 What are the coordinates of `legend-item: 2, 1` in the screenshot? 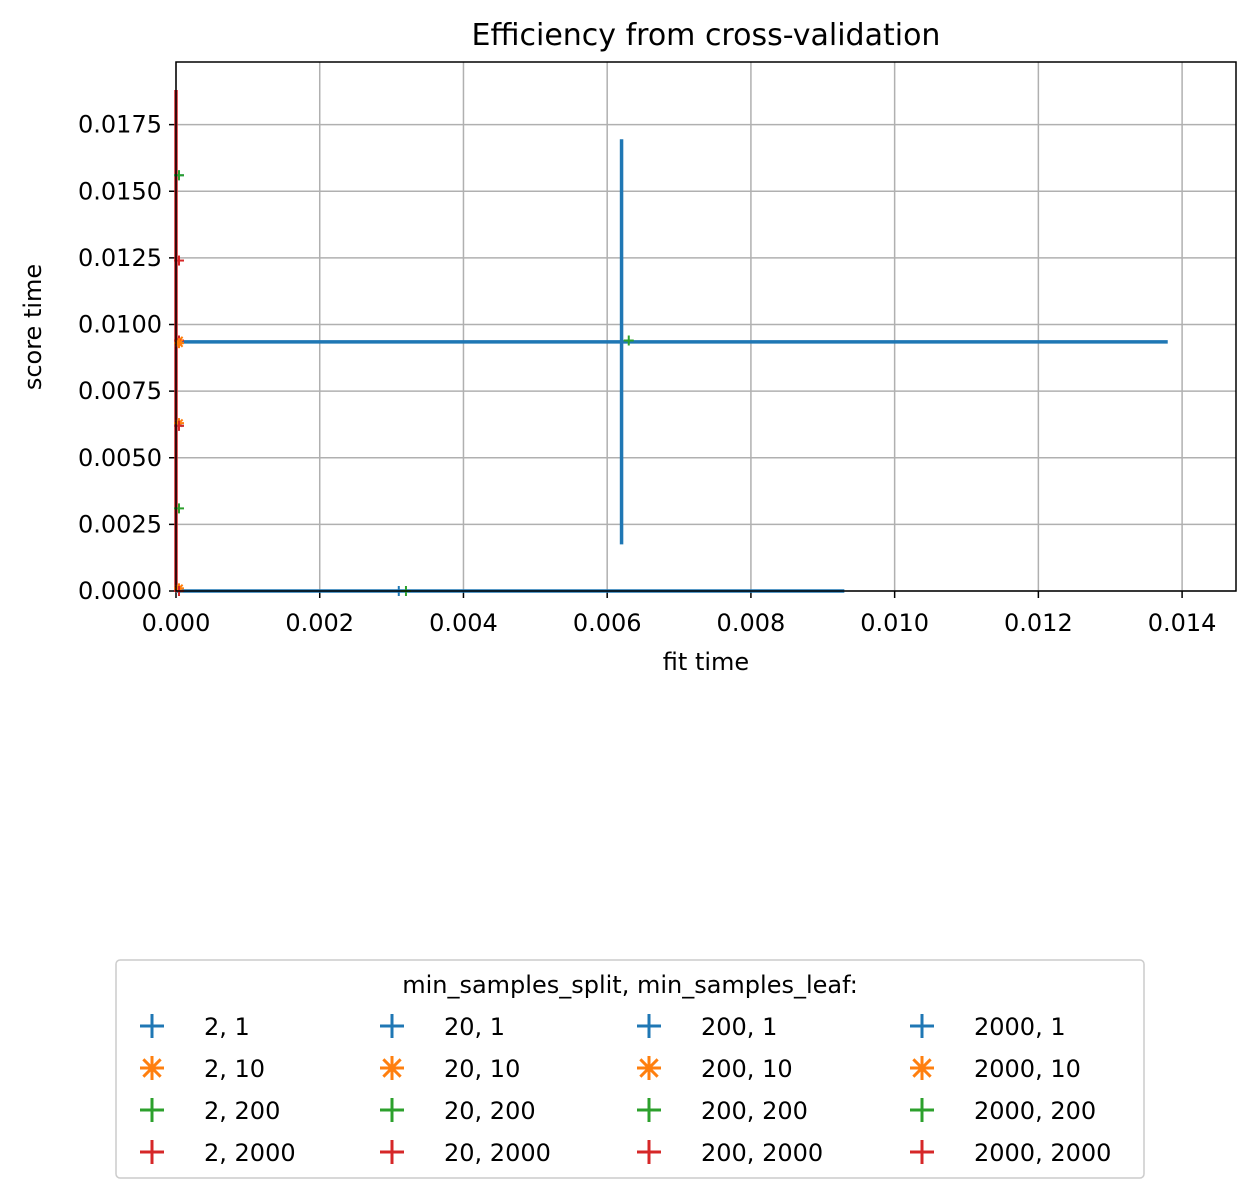 It's located at (195, 1027).